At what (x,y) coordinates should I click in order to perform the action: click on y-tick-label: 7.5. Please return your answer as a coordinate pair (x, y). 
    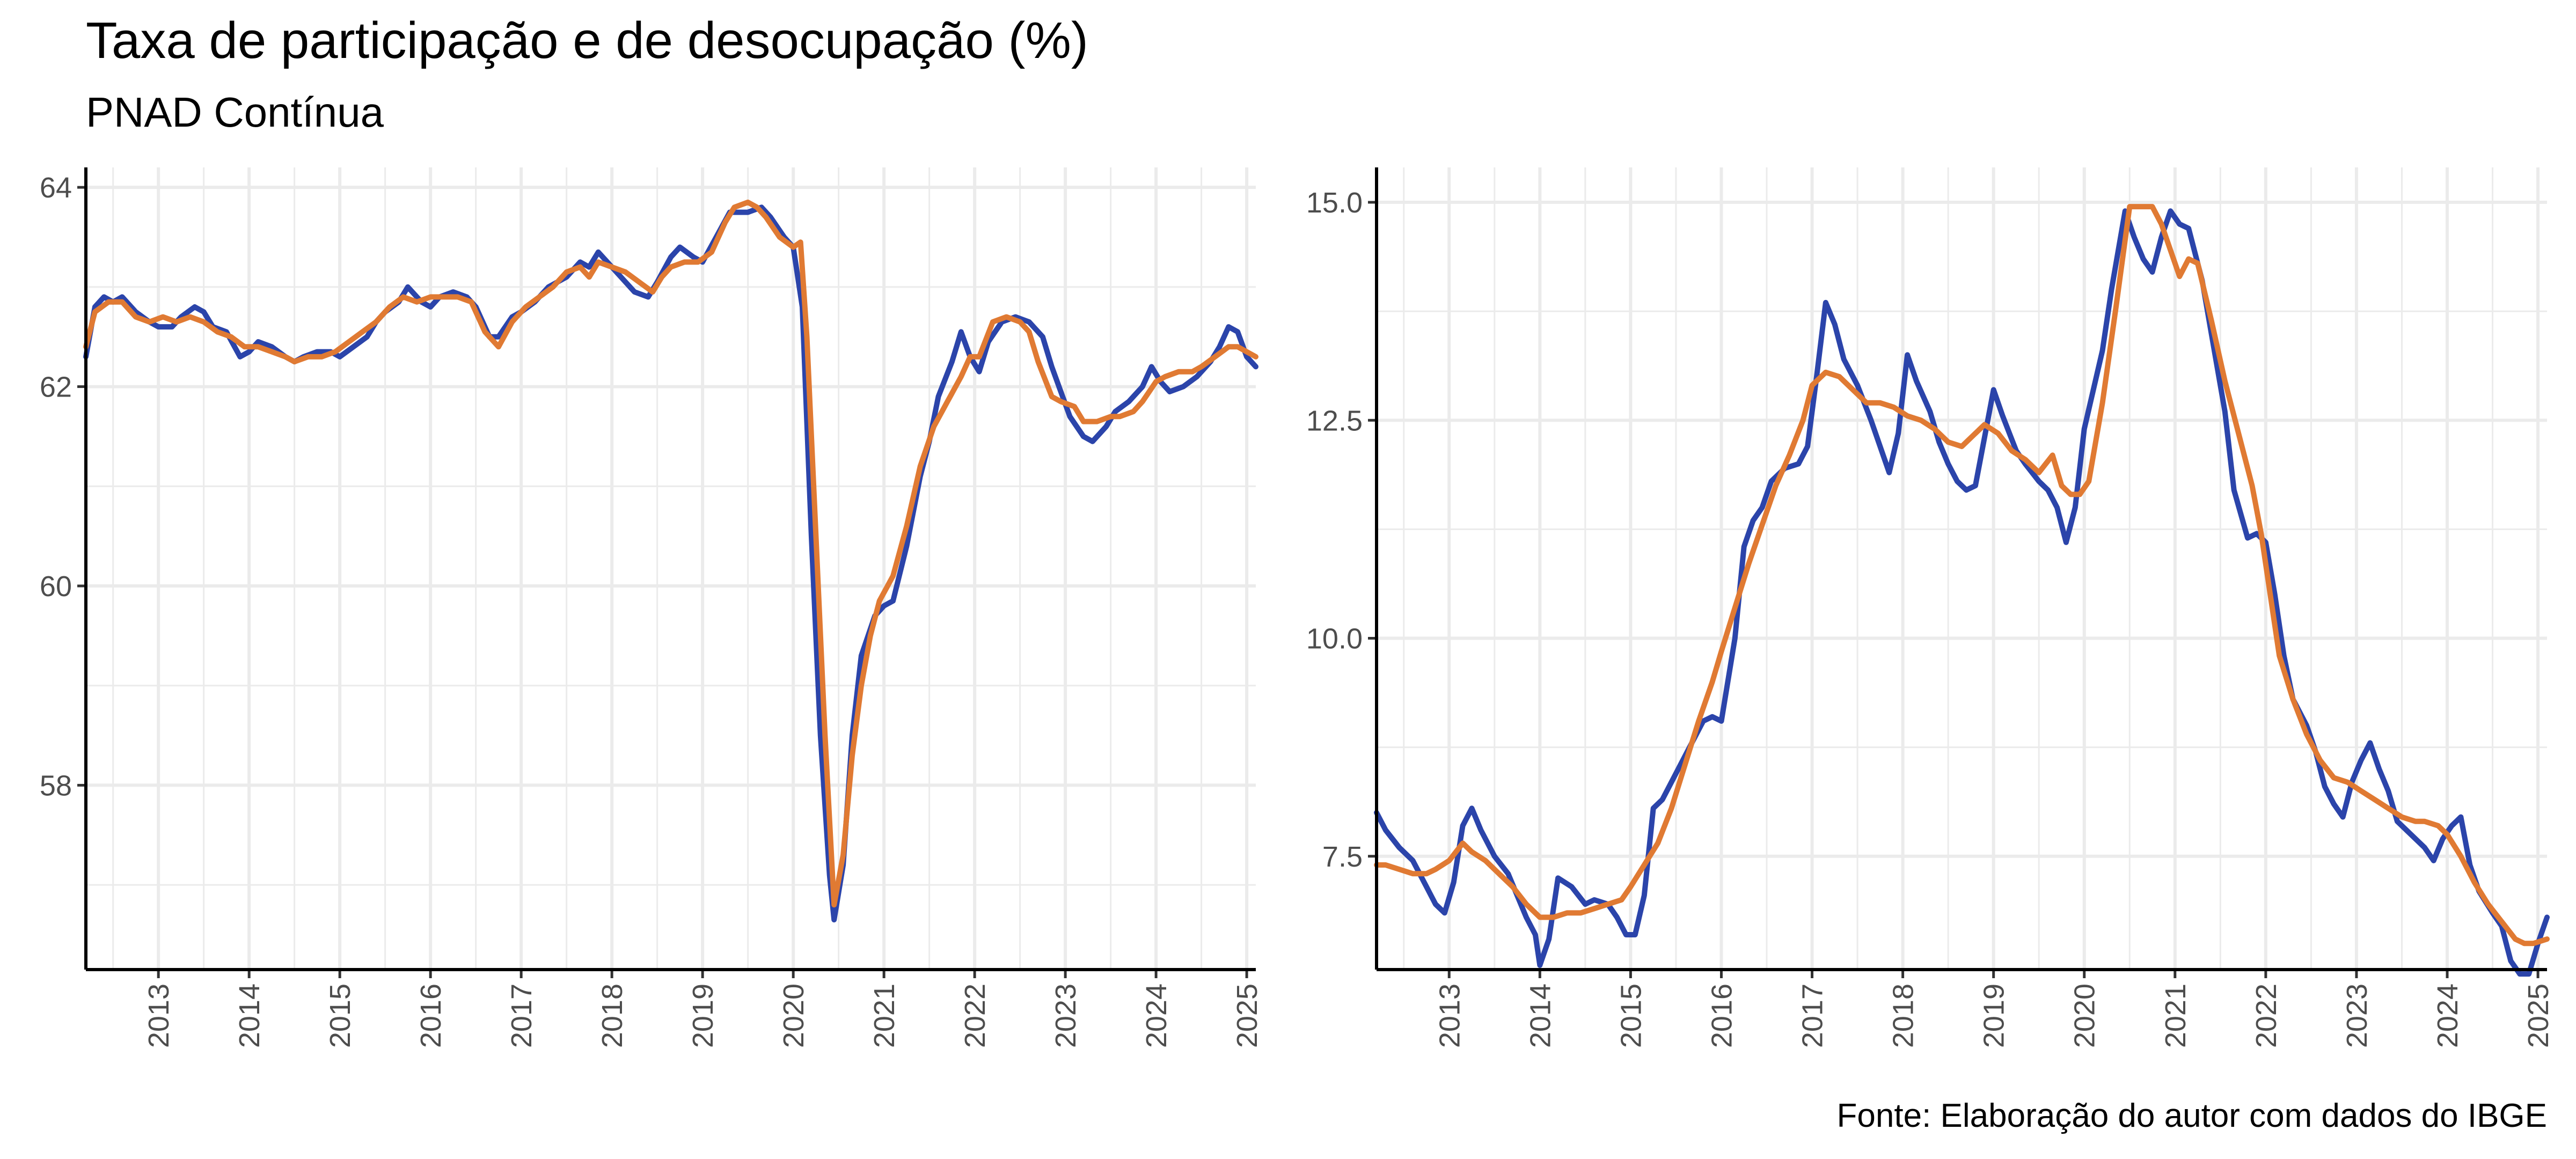
    Looking at the image, I should click on (1342, 857).